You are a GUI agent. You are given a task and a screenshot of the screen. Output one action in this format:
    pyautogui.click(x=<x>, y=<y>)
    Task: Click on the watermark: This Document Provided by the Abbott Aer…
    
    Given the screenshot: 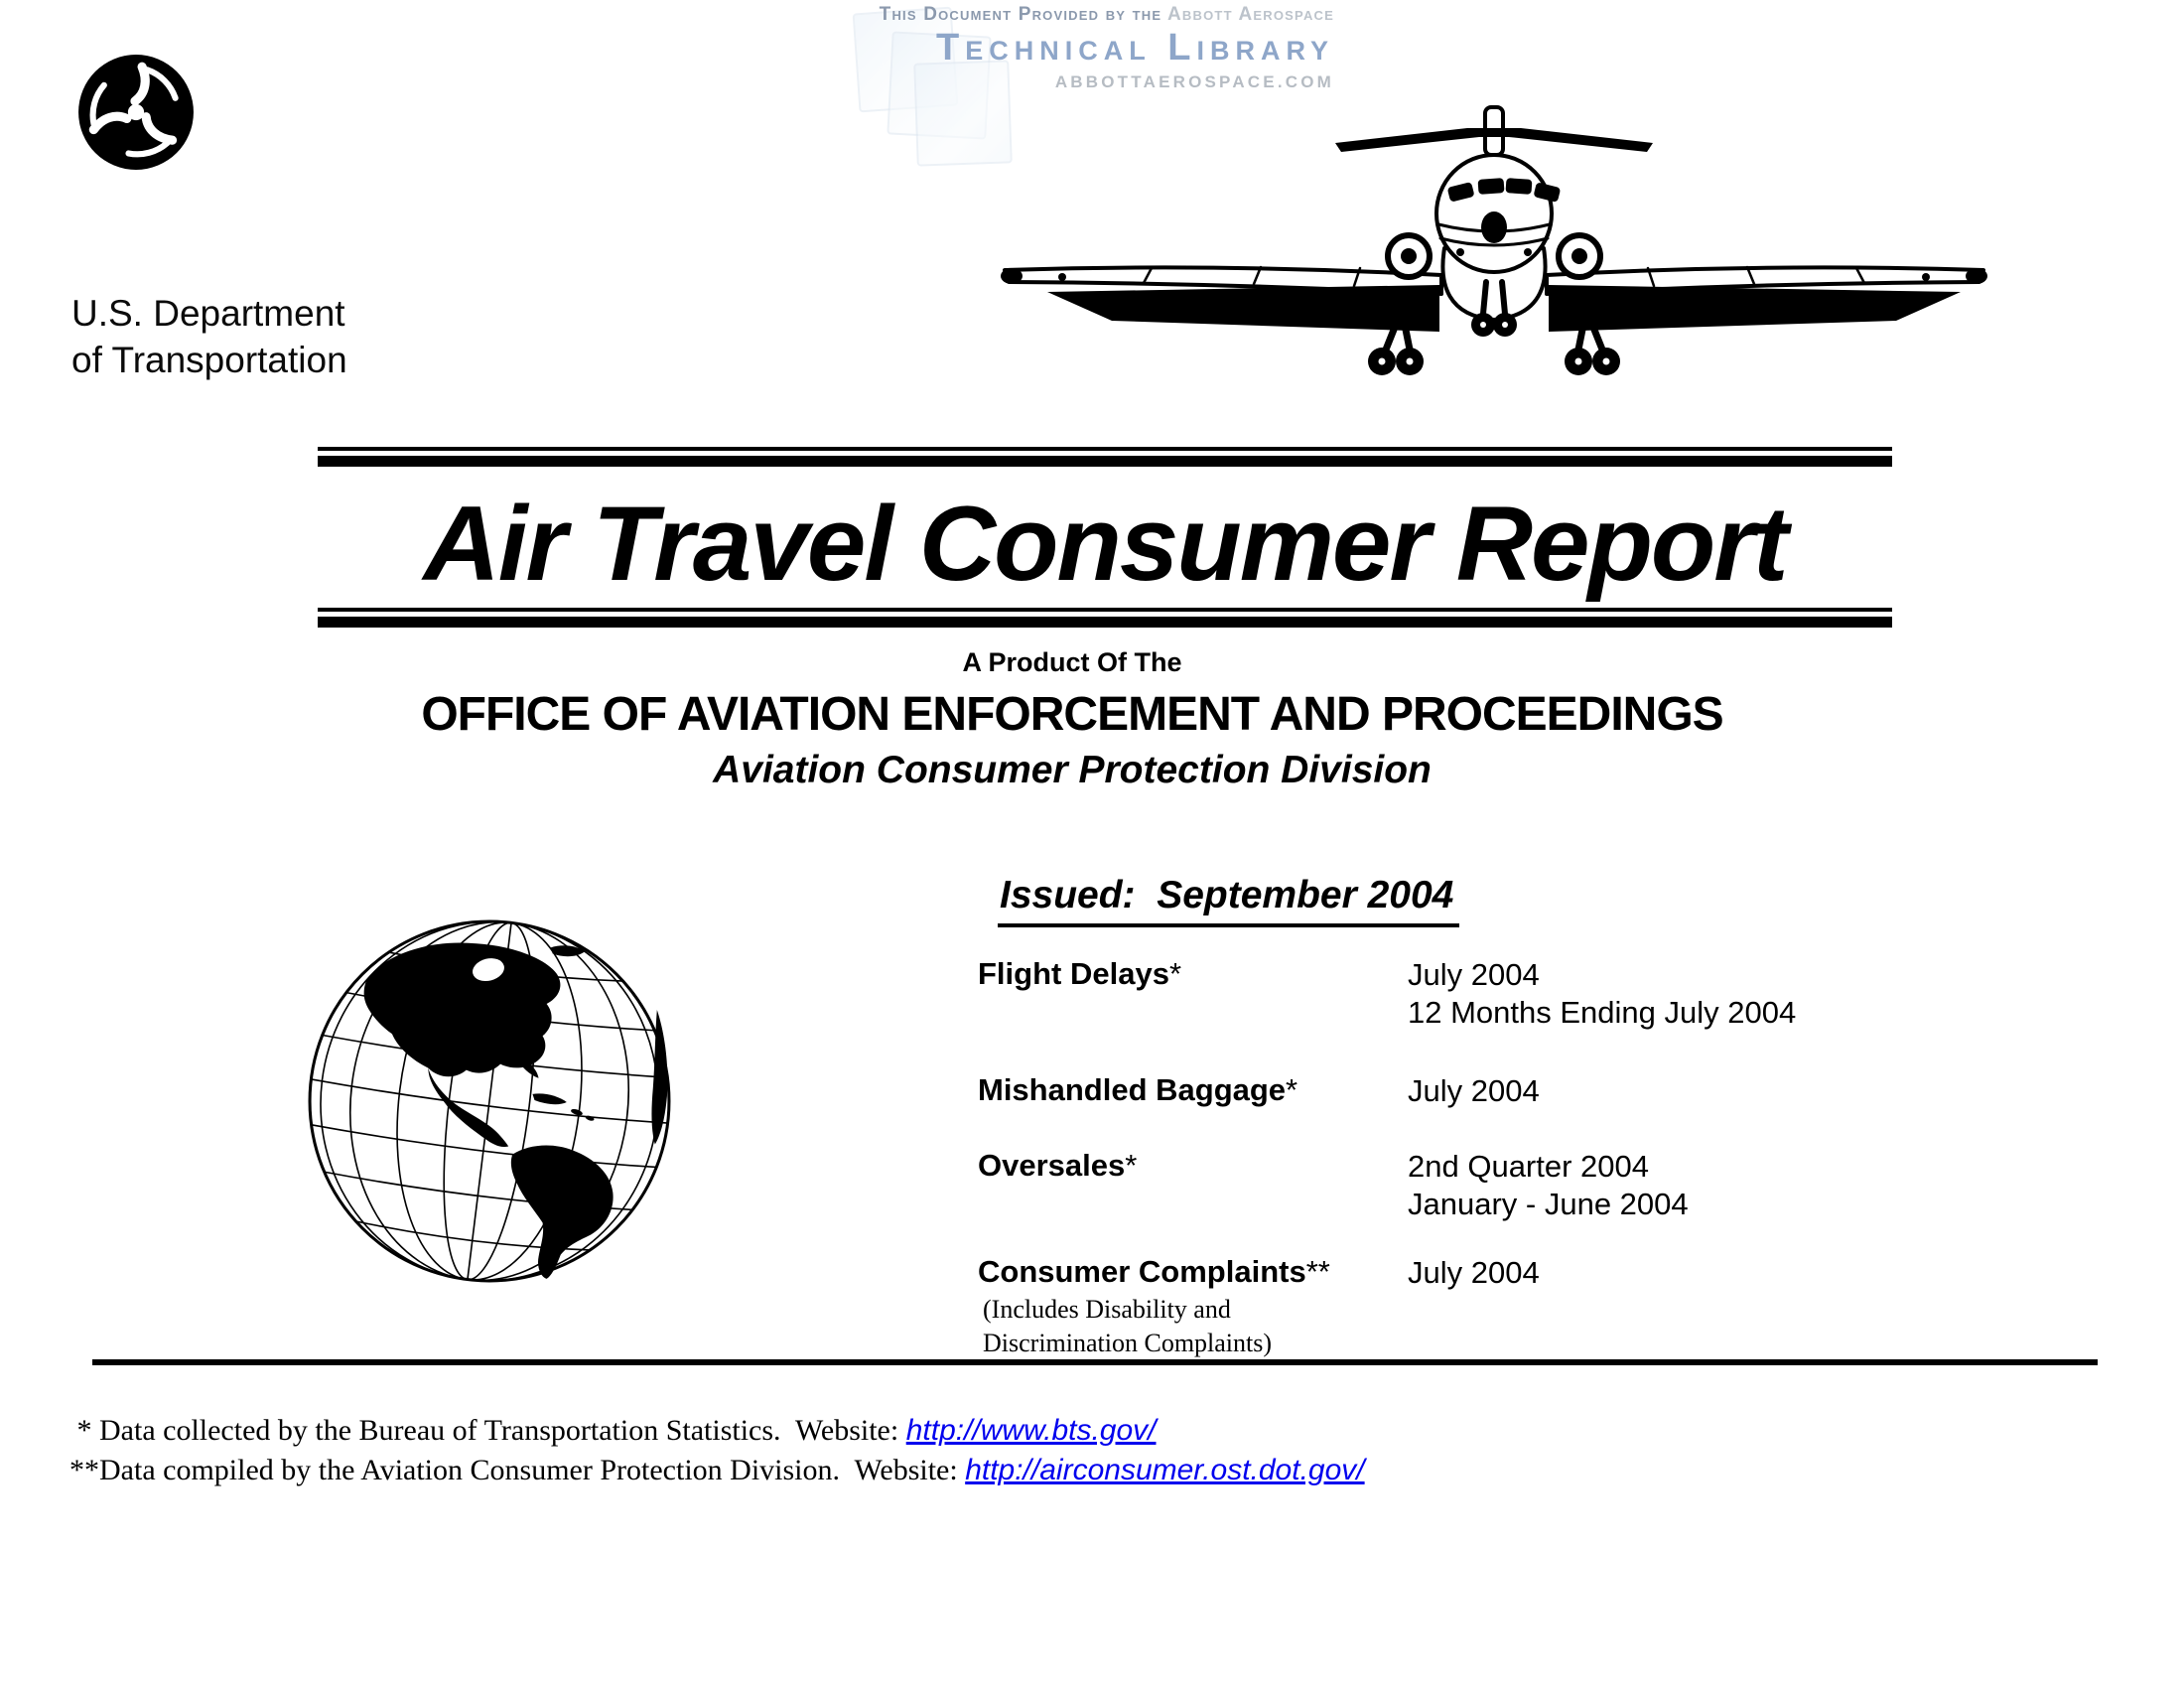 What is the action you would take?
    pyautogui.click(x=1034, y=48)
    